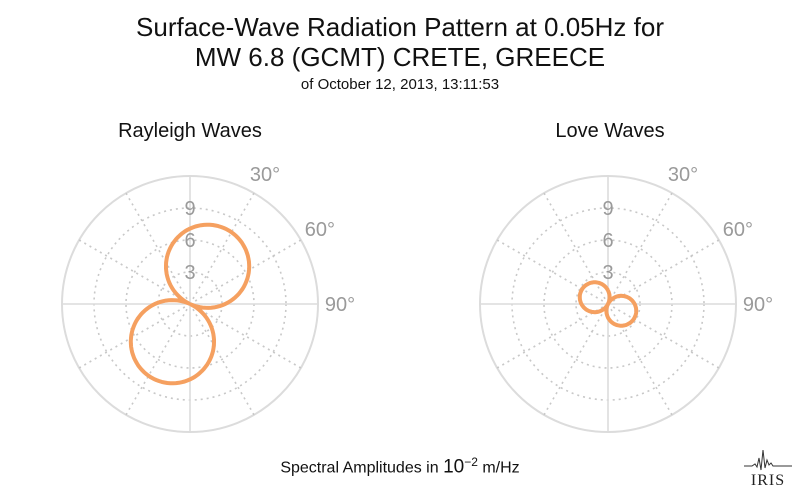  I want to click on rayleigh-radial-tick-label: 3, so click(189, 273).